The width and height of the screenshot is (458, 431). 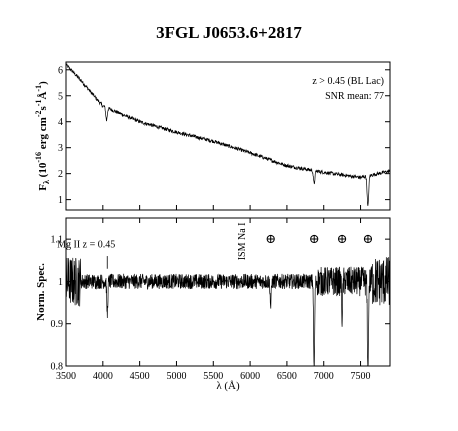 I want to click on telluric-marker-2: ⊕, so click(x=342, y=238).